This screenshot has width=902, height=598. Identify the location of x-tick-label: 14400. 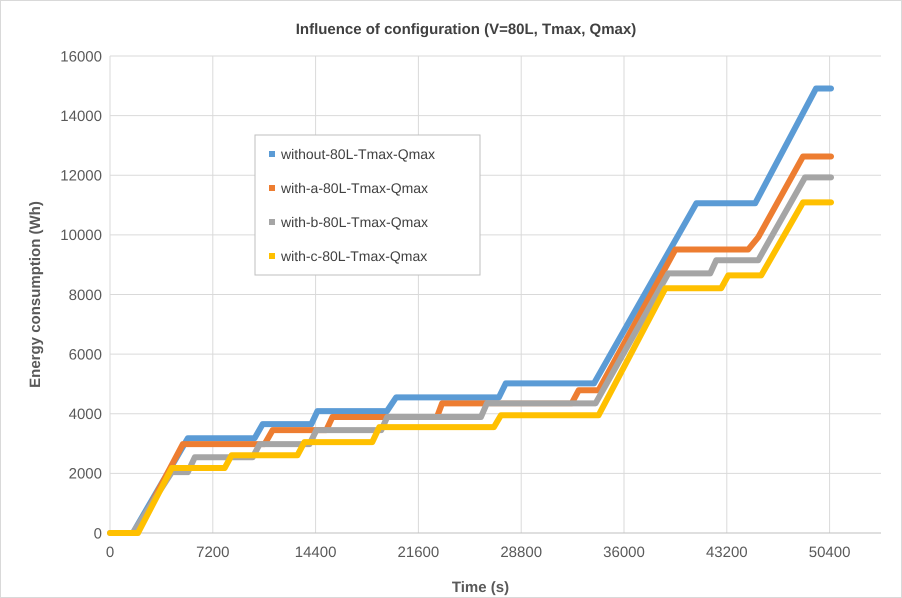
(315, 552).